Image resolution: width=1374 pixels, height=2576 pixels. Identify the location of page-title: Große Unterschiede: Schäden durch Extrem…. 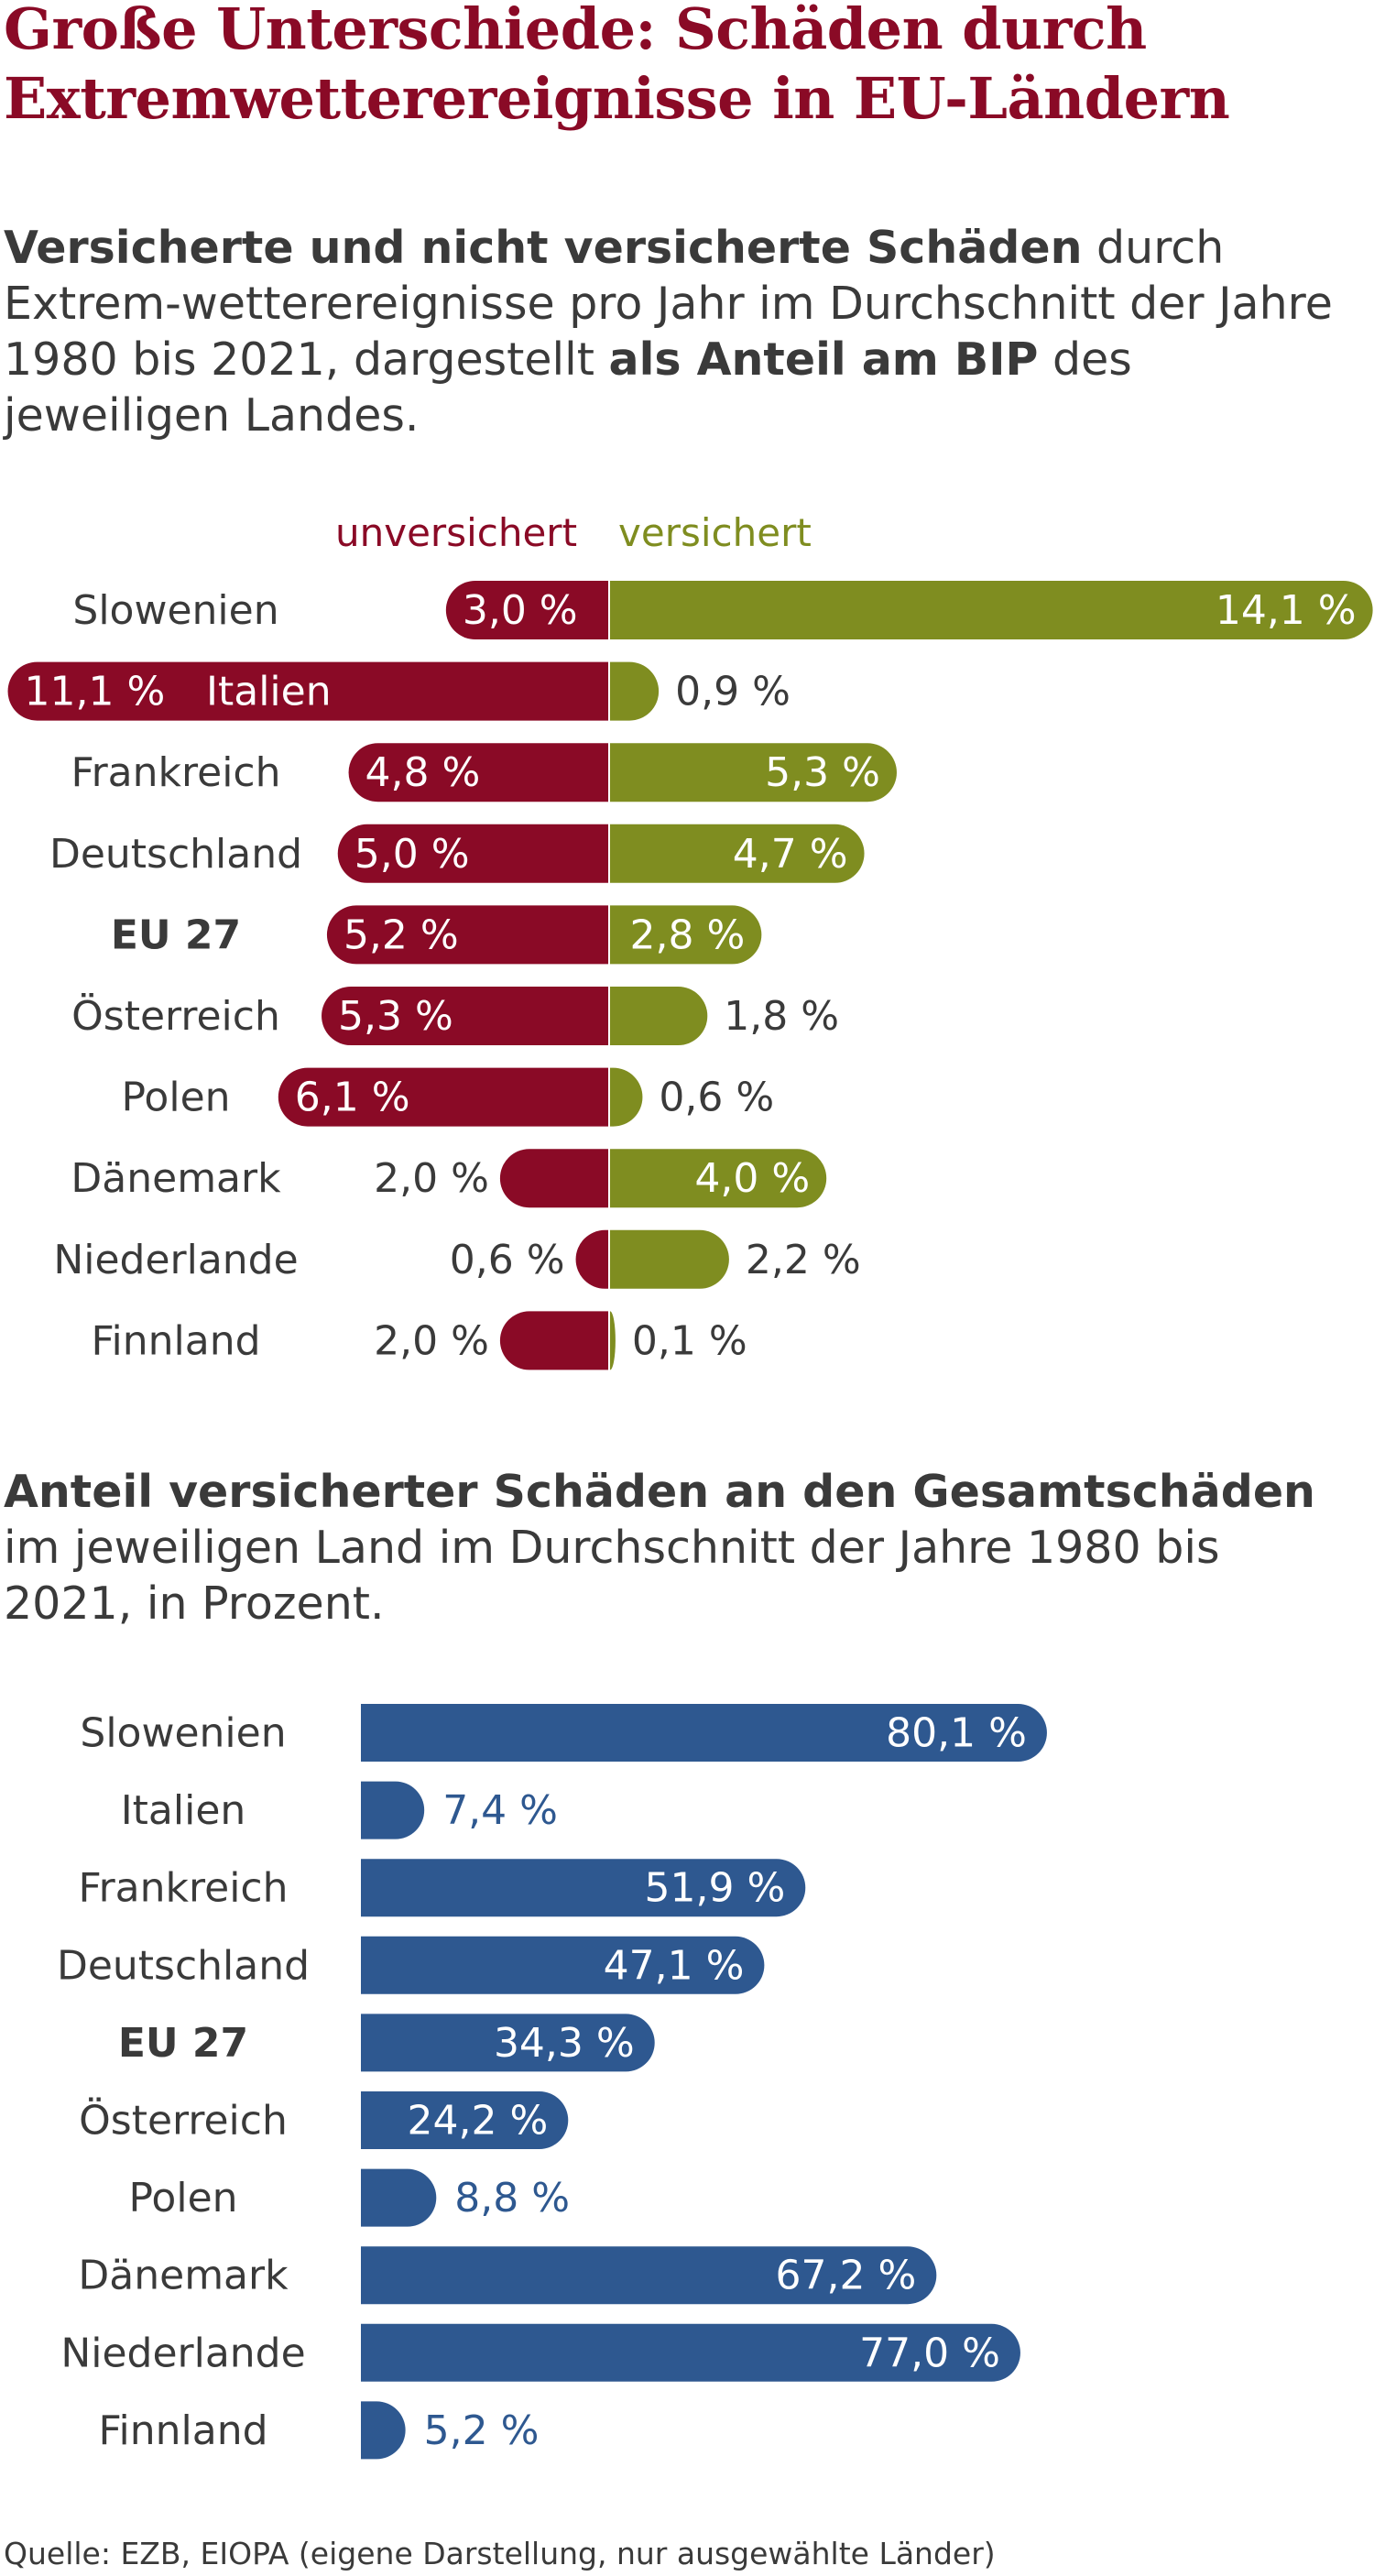
(687, 67).